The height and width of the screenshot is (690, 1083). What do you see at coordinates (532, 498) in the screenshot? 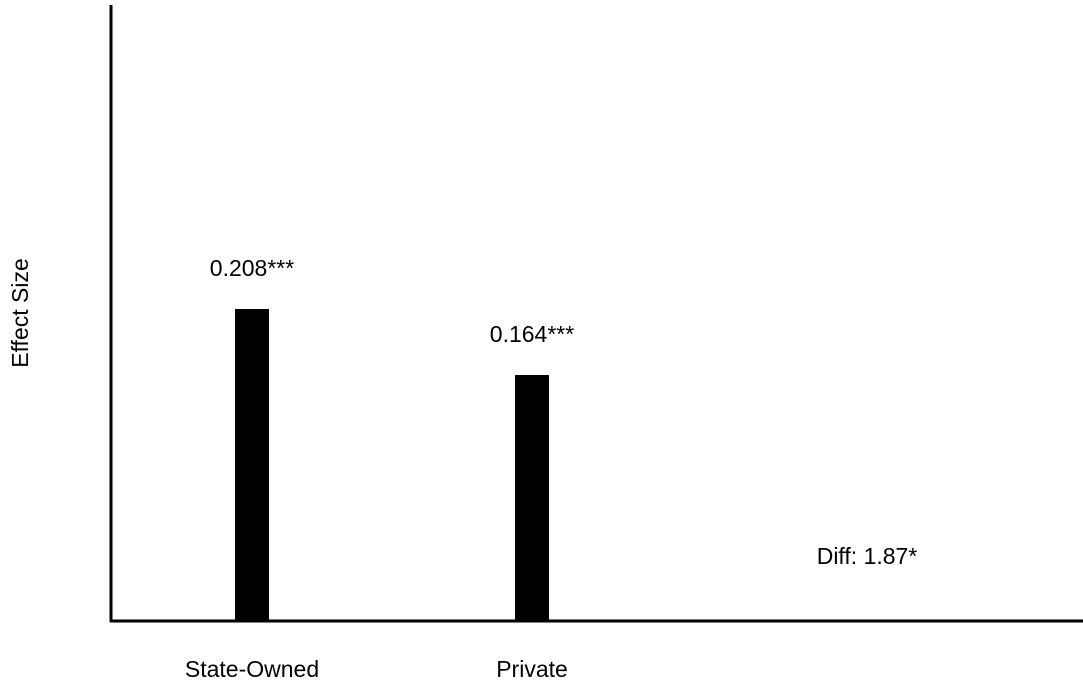
I see `bar-private` at bounding box center [532, 498].